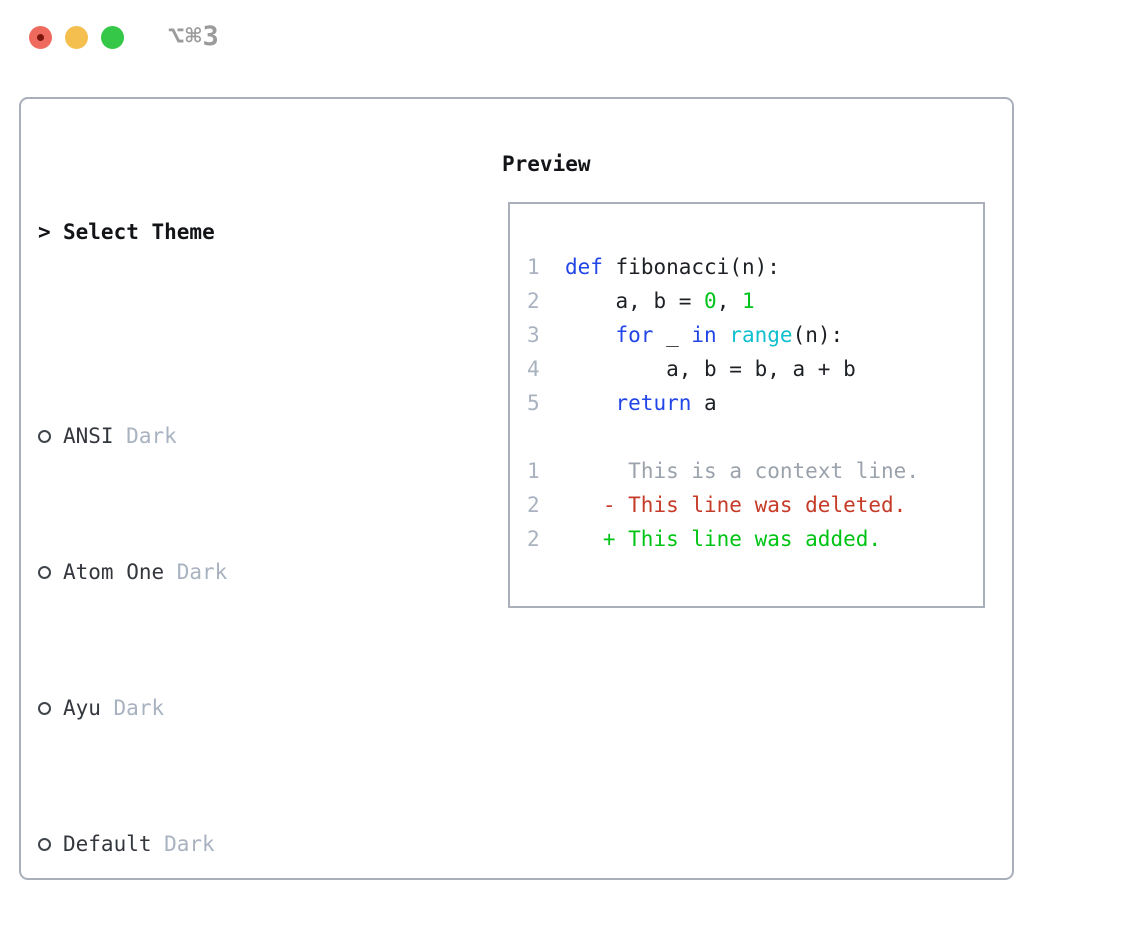  What do you see at coordinates (533, 369) in the screenshot?
I see `code-segment: 4` at bounding box center [533, 369].